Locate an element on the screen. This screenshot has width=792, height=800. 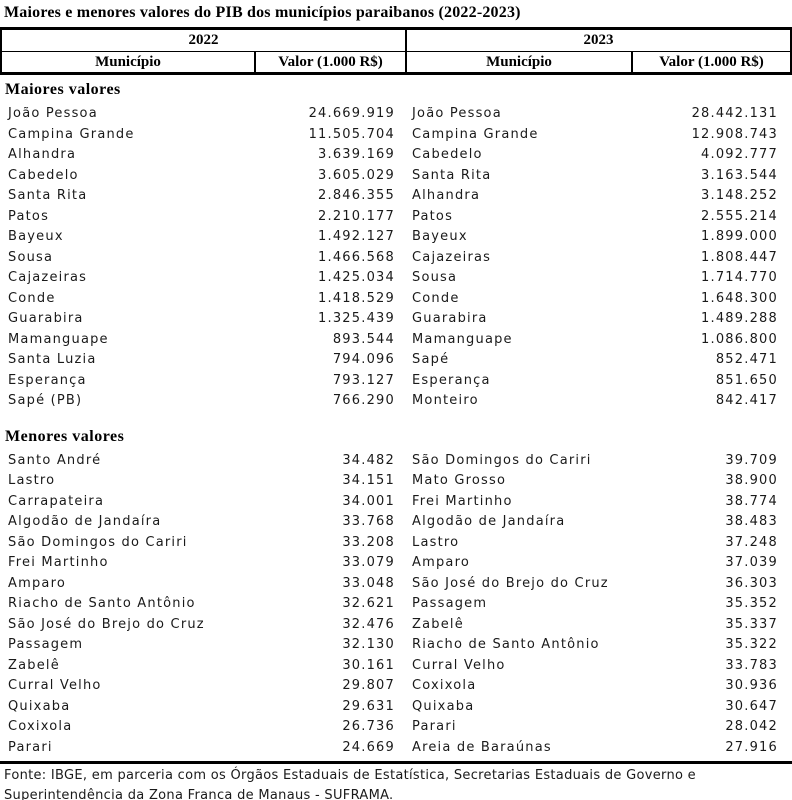
valor-cell-2023: 30.936 is located at coordinates (751, 685).